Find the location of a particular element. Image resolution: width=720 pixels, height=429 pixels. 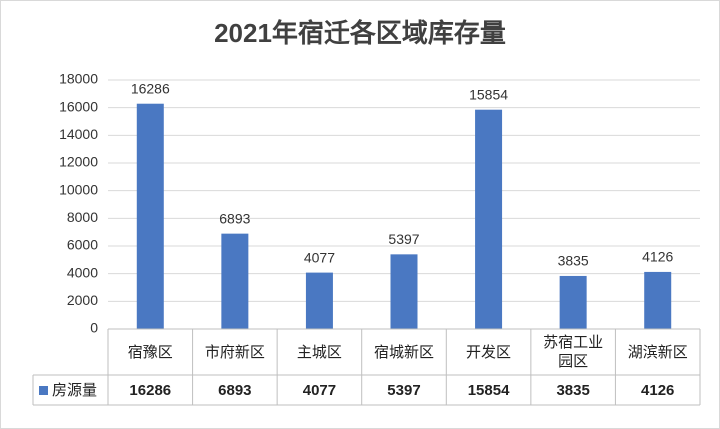

y-tick-label: 10000 is located at coordinates (78, 189).